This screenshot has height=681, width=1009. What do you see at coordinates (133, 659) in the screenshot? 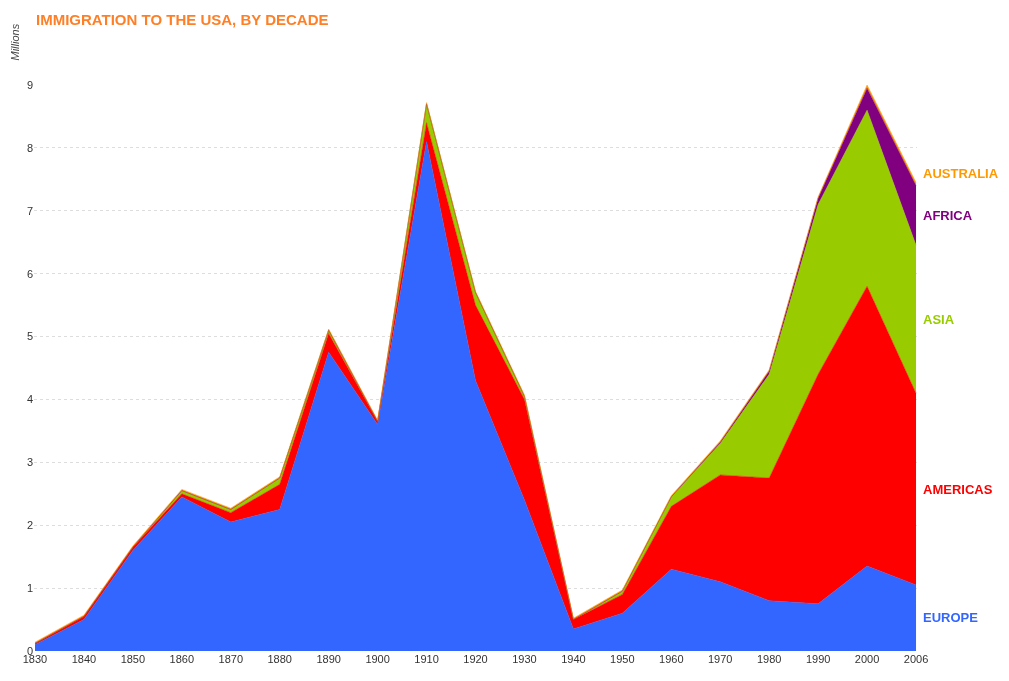
I see `x-tick-label: 1850` at bounding box center [133, 659].